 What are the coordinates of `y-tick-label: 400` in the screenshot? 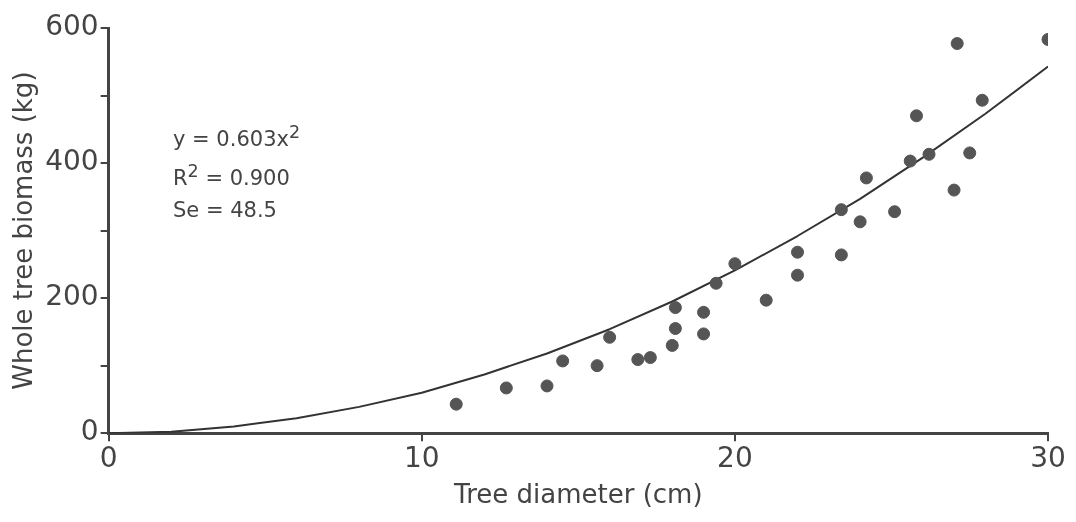 It's located at (72, 161).